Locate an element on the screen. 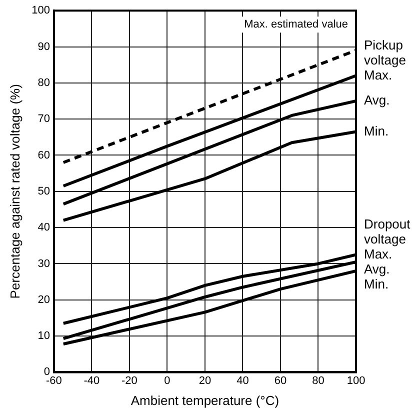  x-tick-label: 40 is located at coordinates (242, 380).